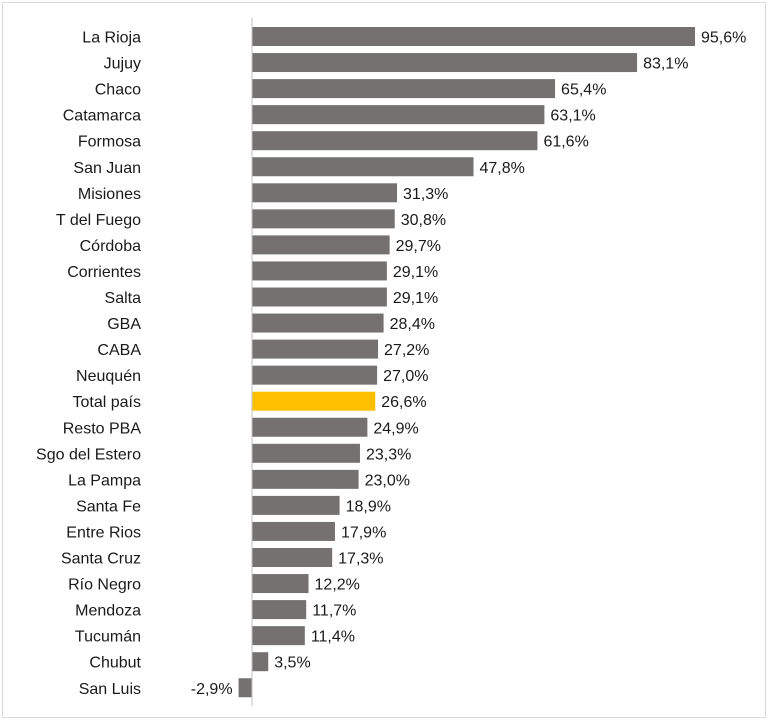 Image resolution: width=770 pixels, height=721 pixels. I want to click on value-label-gba: 28,4%, so click(412, 324).